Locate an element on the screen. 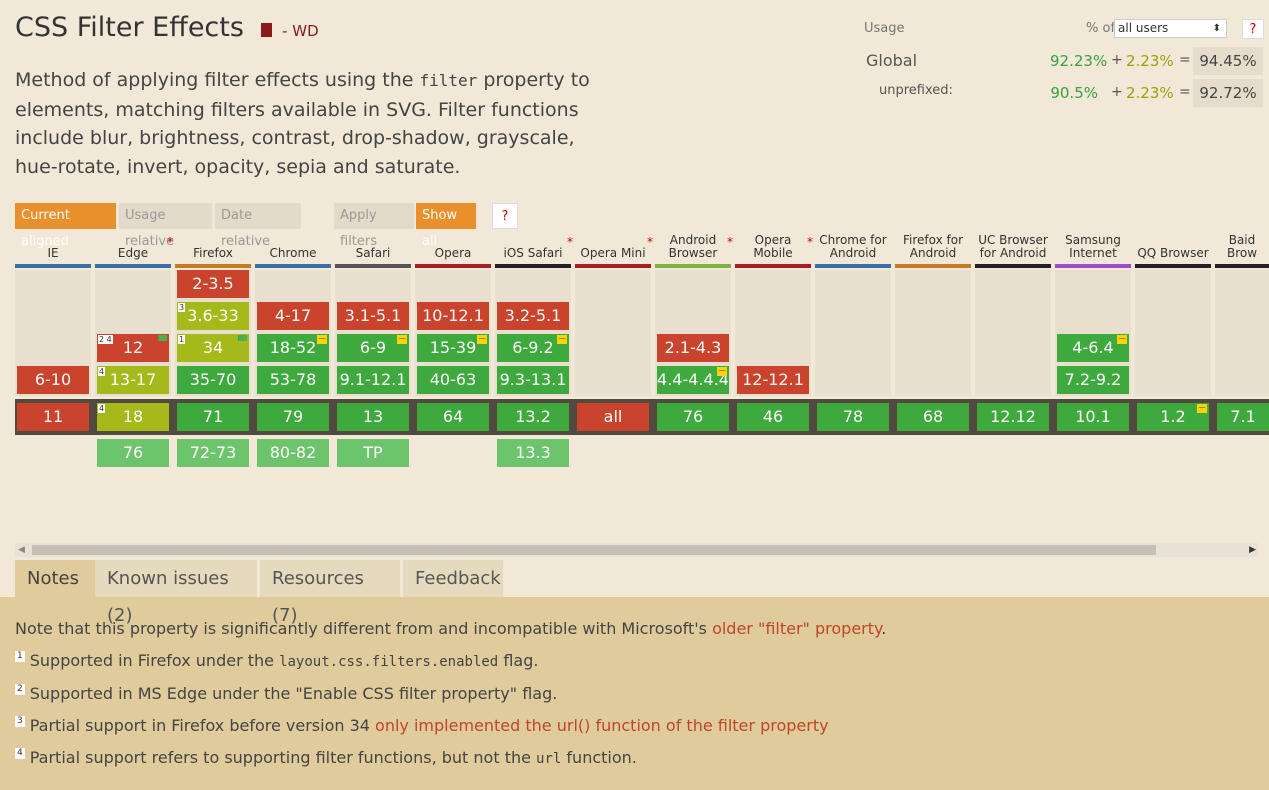 Image resolution: width=1269 pixels, height=790 pixels. document-icon is located at coordinates (266, 30).